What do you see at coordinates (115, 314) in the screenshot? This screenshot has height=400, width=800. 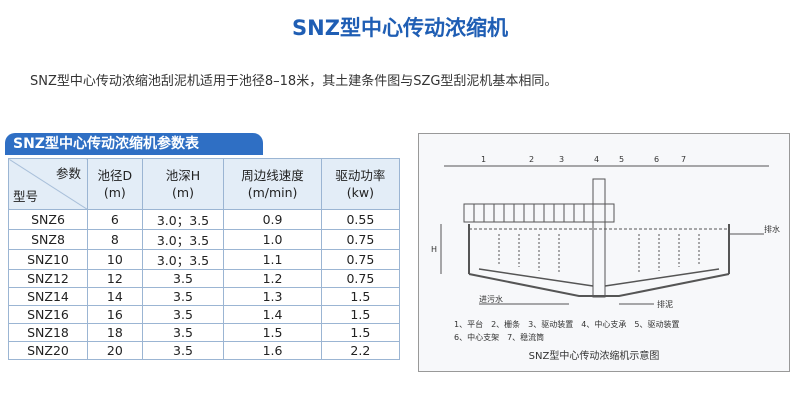 I see `table-cell: 16` at bounding box center [115, 314].